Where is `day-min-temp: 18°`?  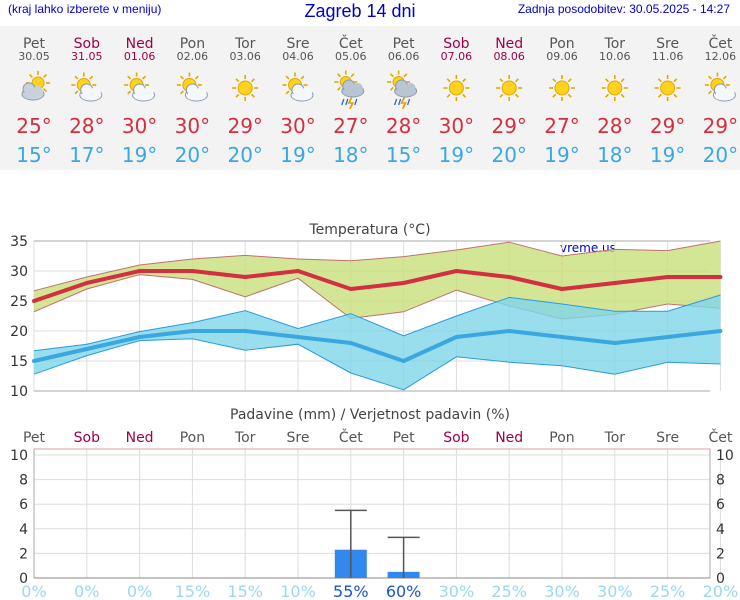 day-min-temp: 18° is located at coordinates (614, 155).